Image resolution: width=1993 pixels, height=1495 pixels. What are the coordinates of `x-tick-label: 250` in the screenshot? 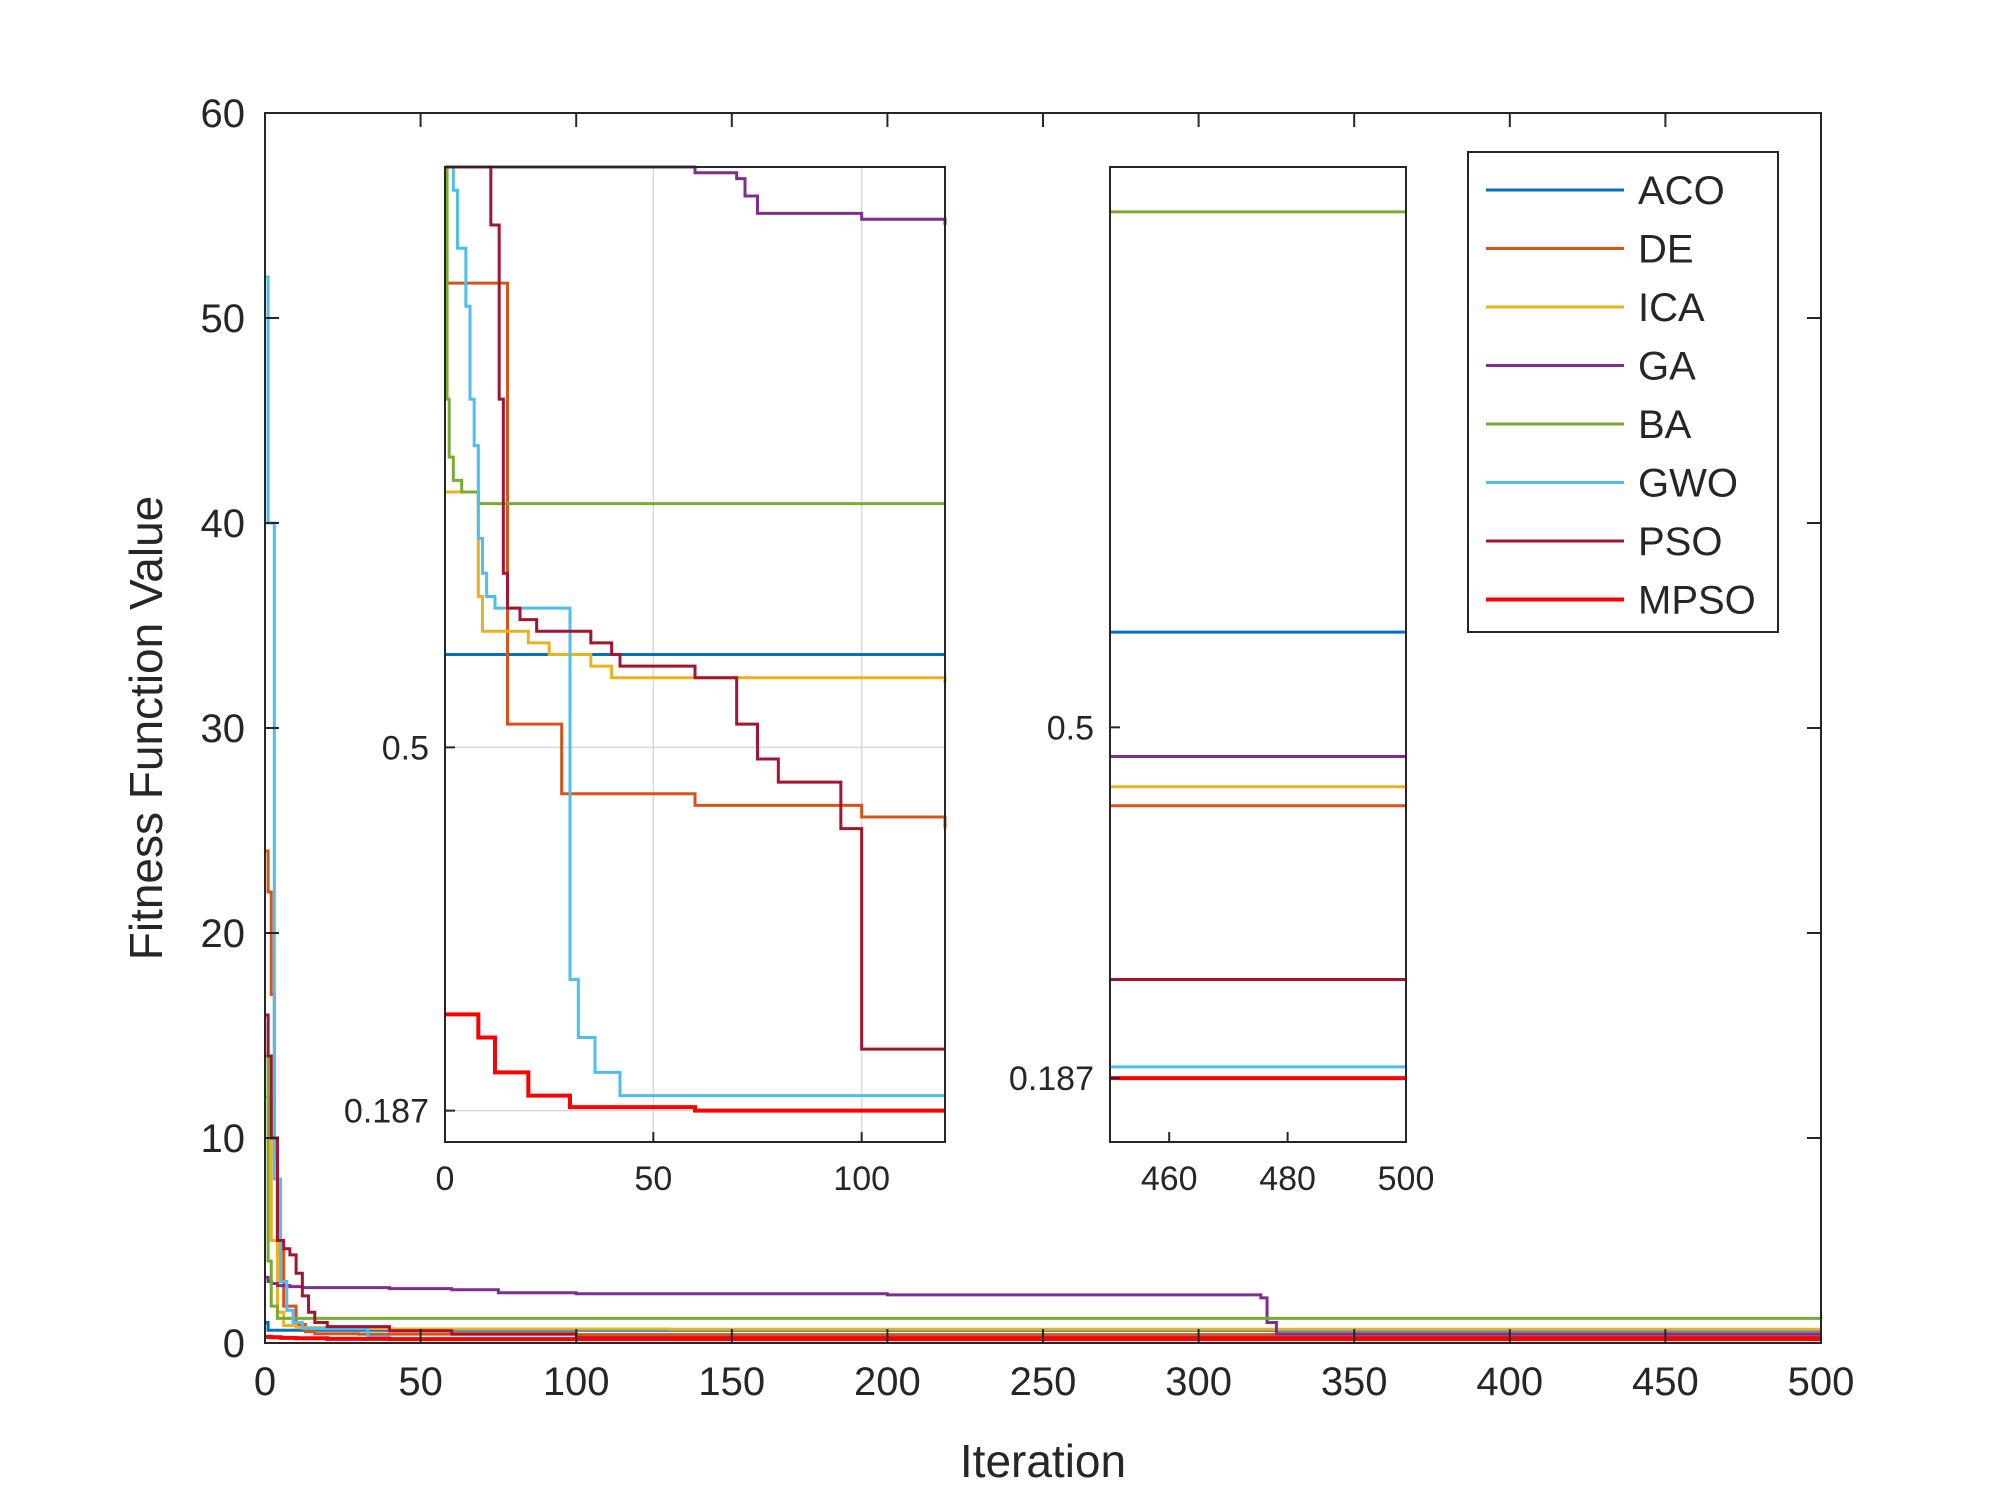 It's located at (1043, 1382).